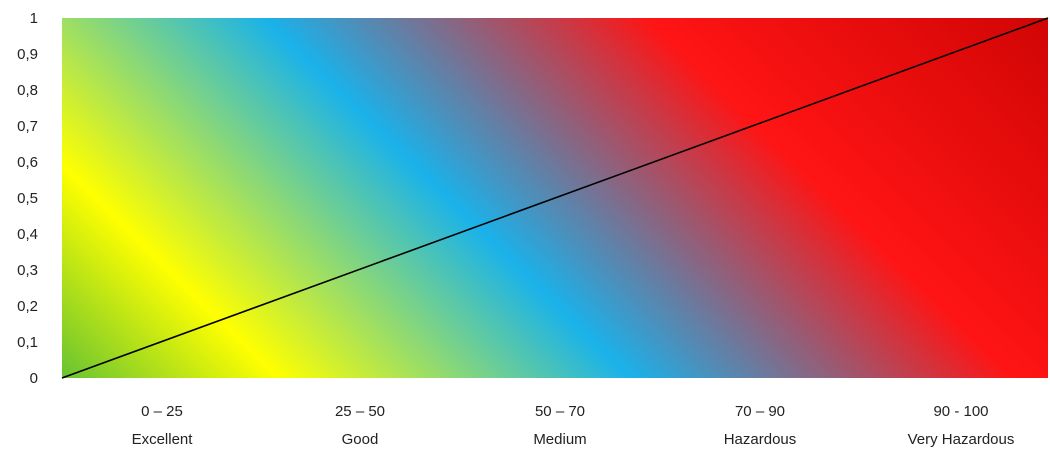  What do you see at coordinates (162, 411) in the screenshot?
I see `x-category-range: 0 – 25` at bounding box center [162, 411].